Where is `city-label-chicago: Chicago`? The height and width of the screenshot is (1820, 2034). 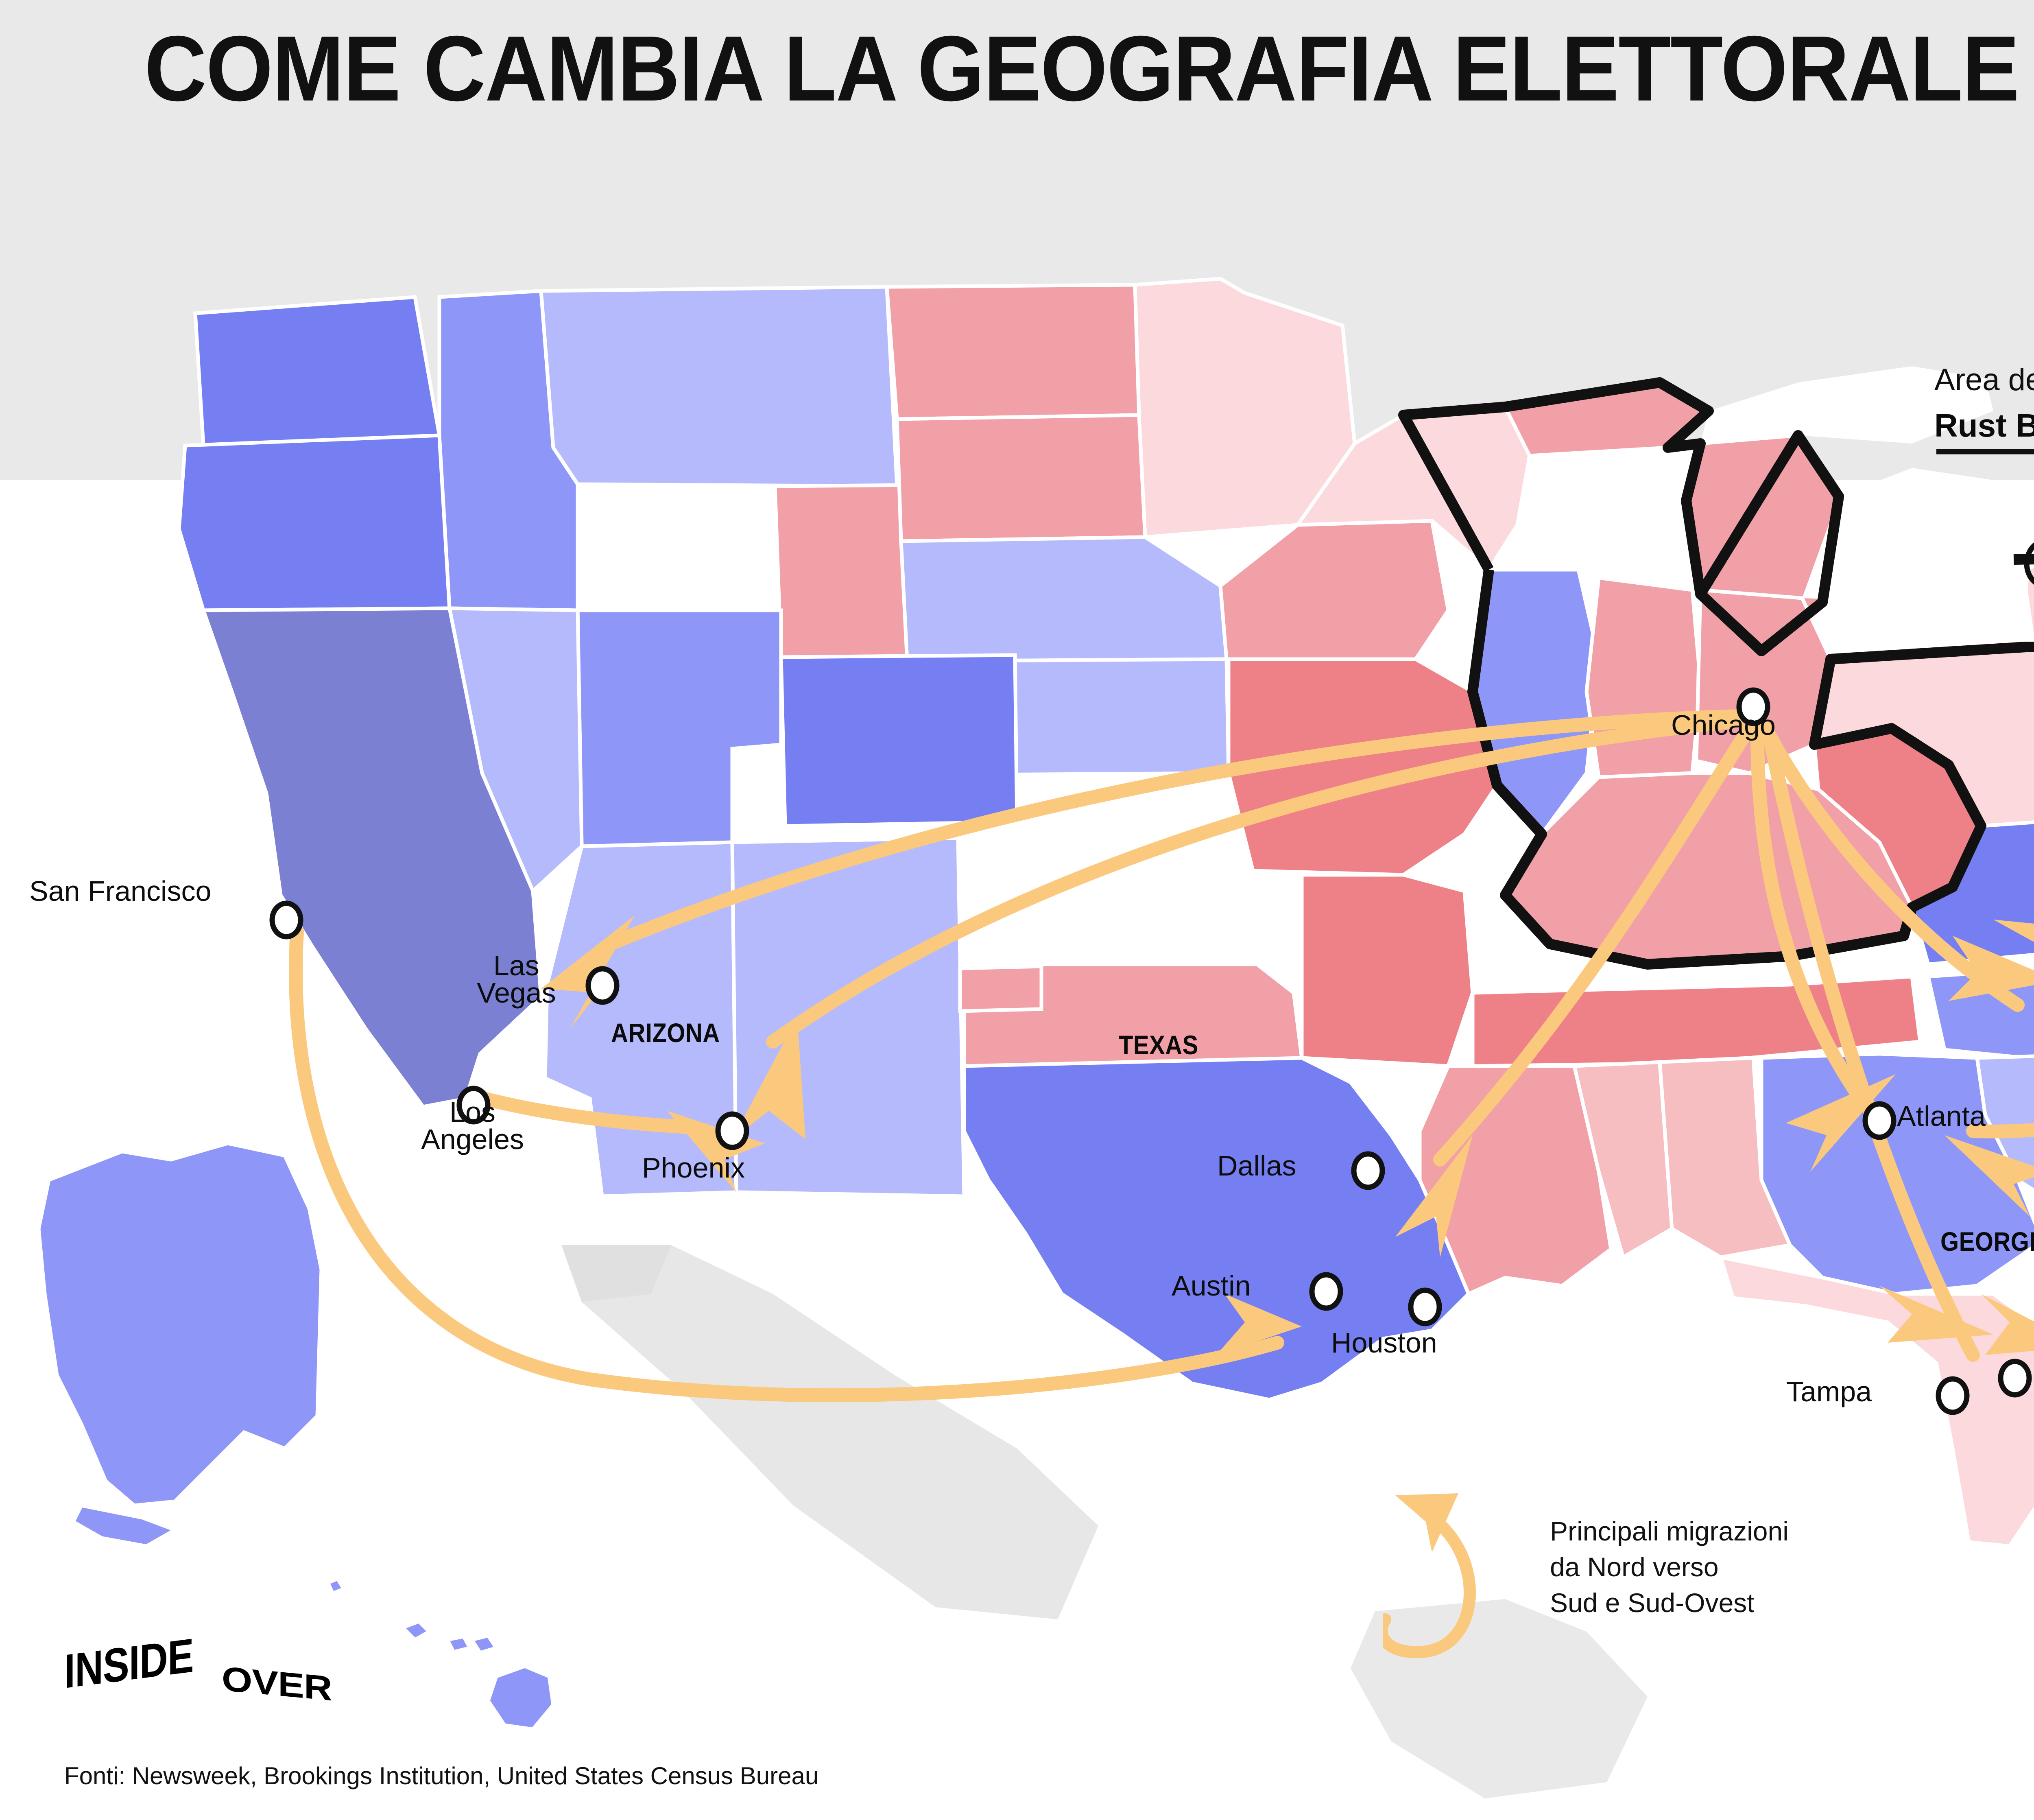
city-label-chicago: Chicago is located at coordinates (1723, 725).